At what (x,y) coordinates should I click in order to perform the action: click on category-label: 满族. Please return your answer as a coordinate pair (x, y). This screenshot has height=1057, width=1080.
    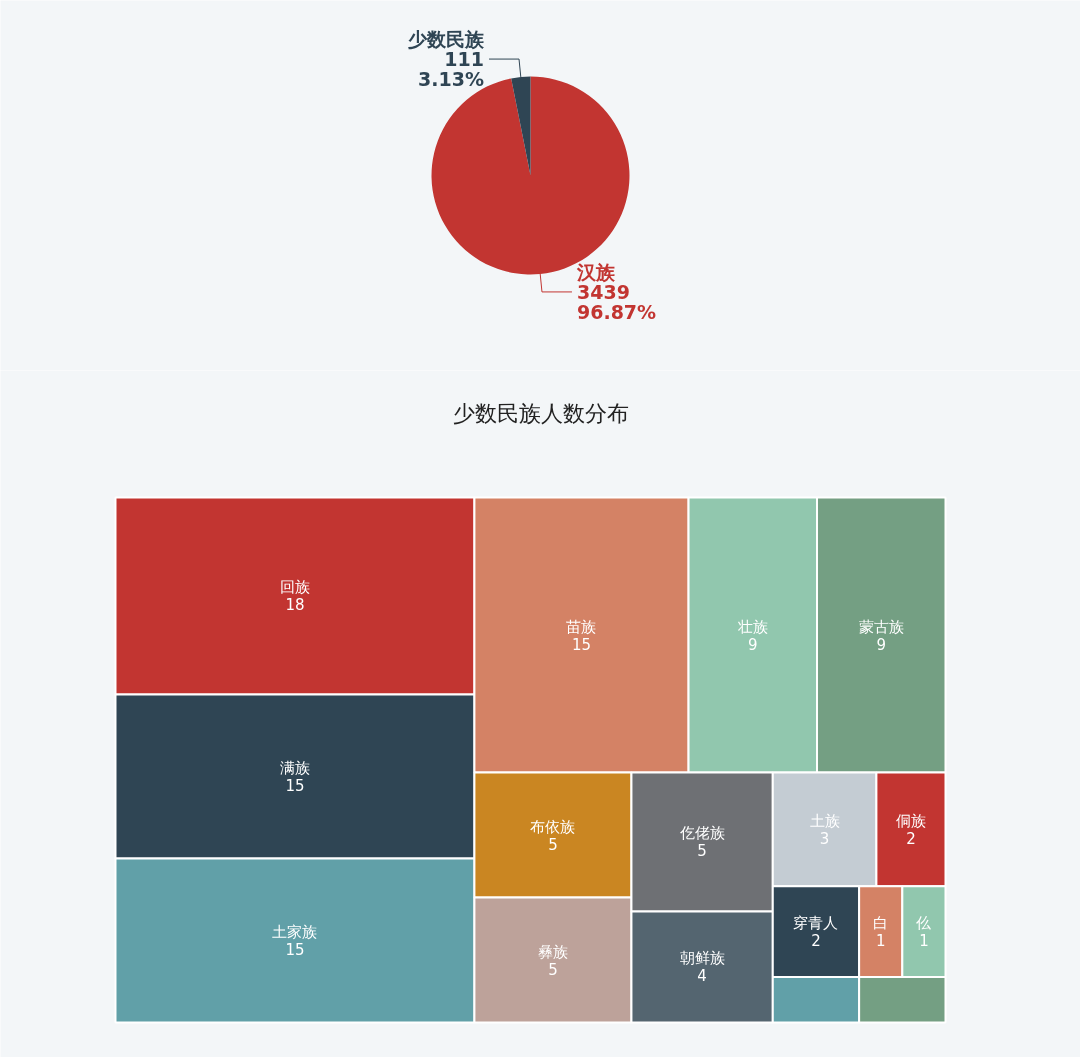
    Looking at the image, I should click on (294, 767).